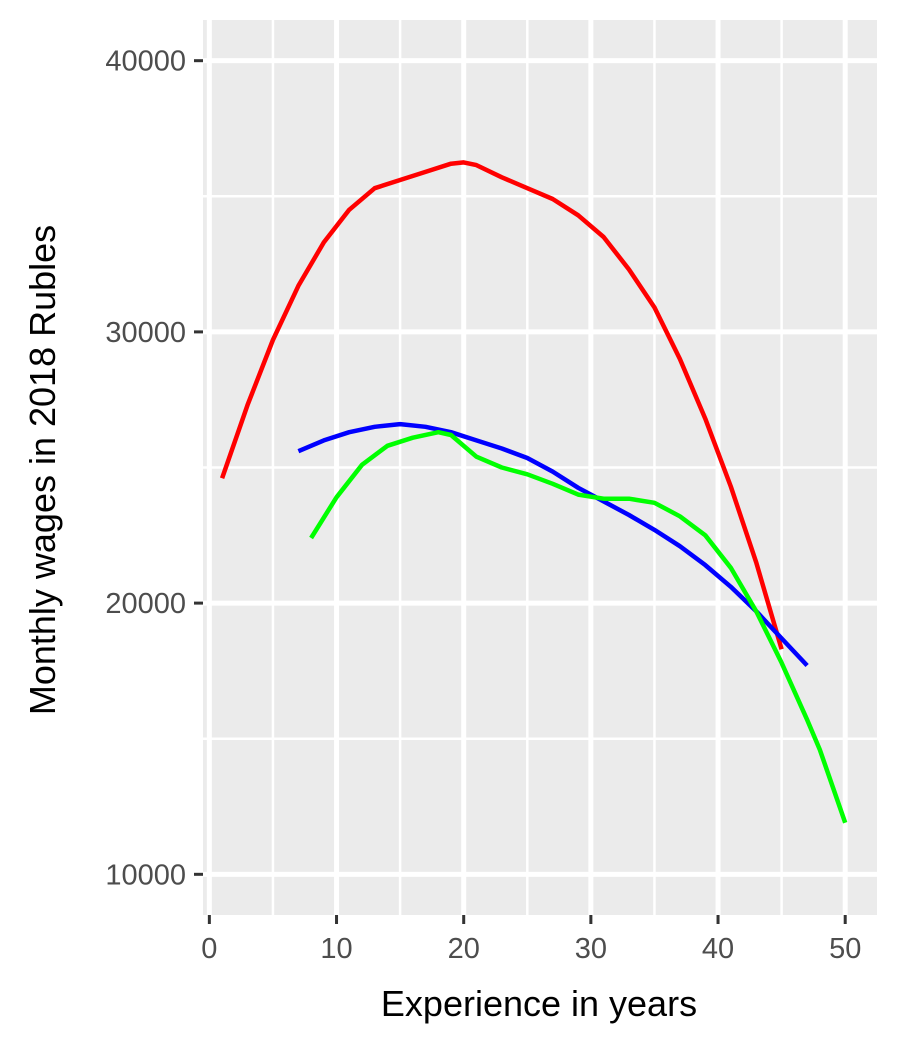  What do you see at coordinates (42, 470) in the screenshot?
I see `y-axis-title: Monthly wages in 2018 Rubles` at bounding box center [42, 470].